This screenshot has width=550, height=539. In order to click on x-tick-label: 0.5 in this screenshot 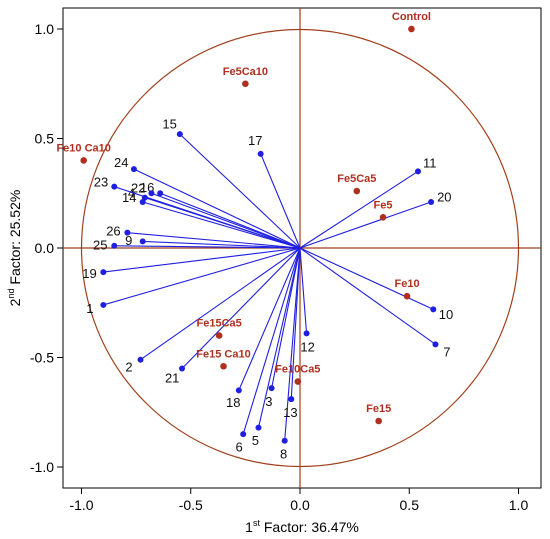, I will do `click(410, 505)`.